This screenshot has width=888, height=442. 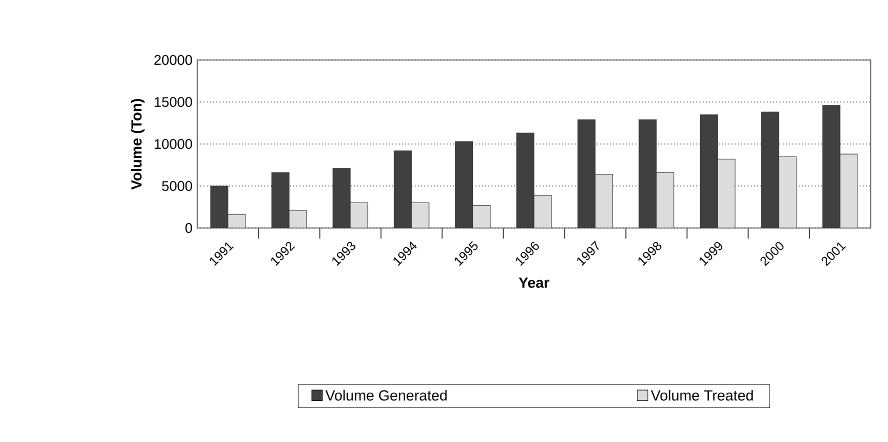 What do you see at coordinates (701, 395) in the screenshot?
I see `legend-label: Volume Treated` at bounding box center [701, 395].